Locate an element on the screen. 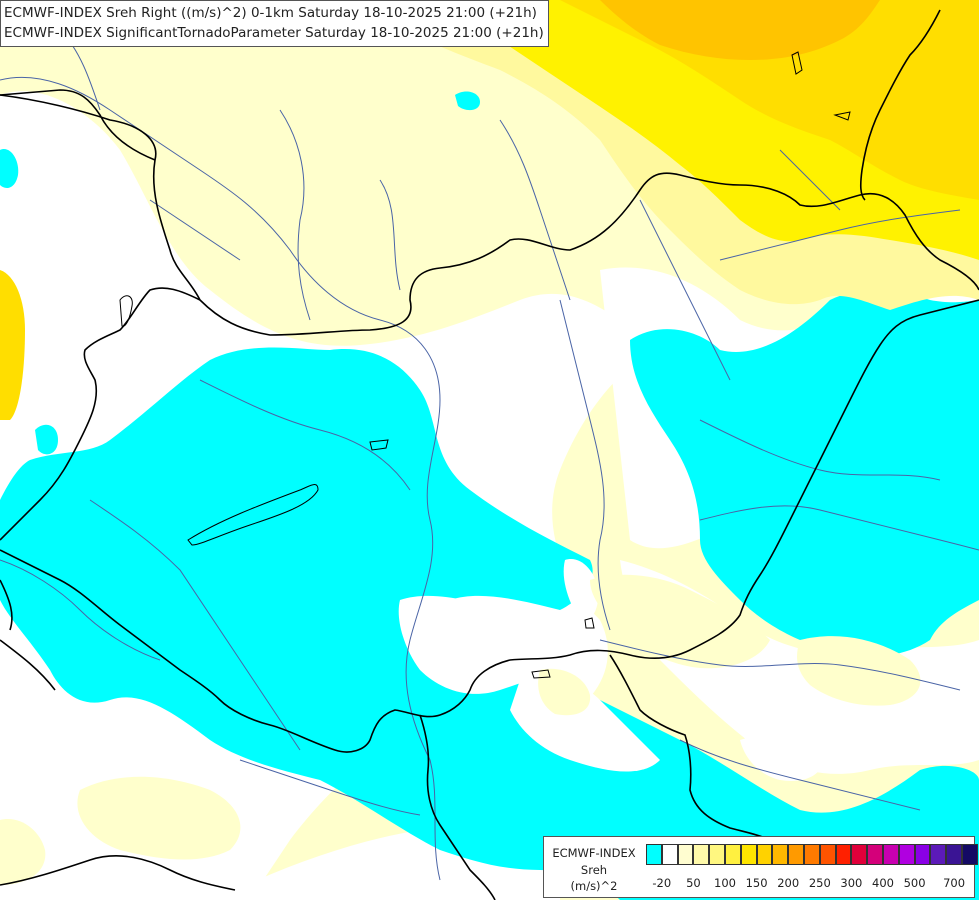 This screenshot has width=979, height=900. legend-tick-label: -20 is located at coordinates (662, 883).